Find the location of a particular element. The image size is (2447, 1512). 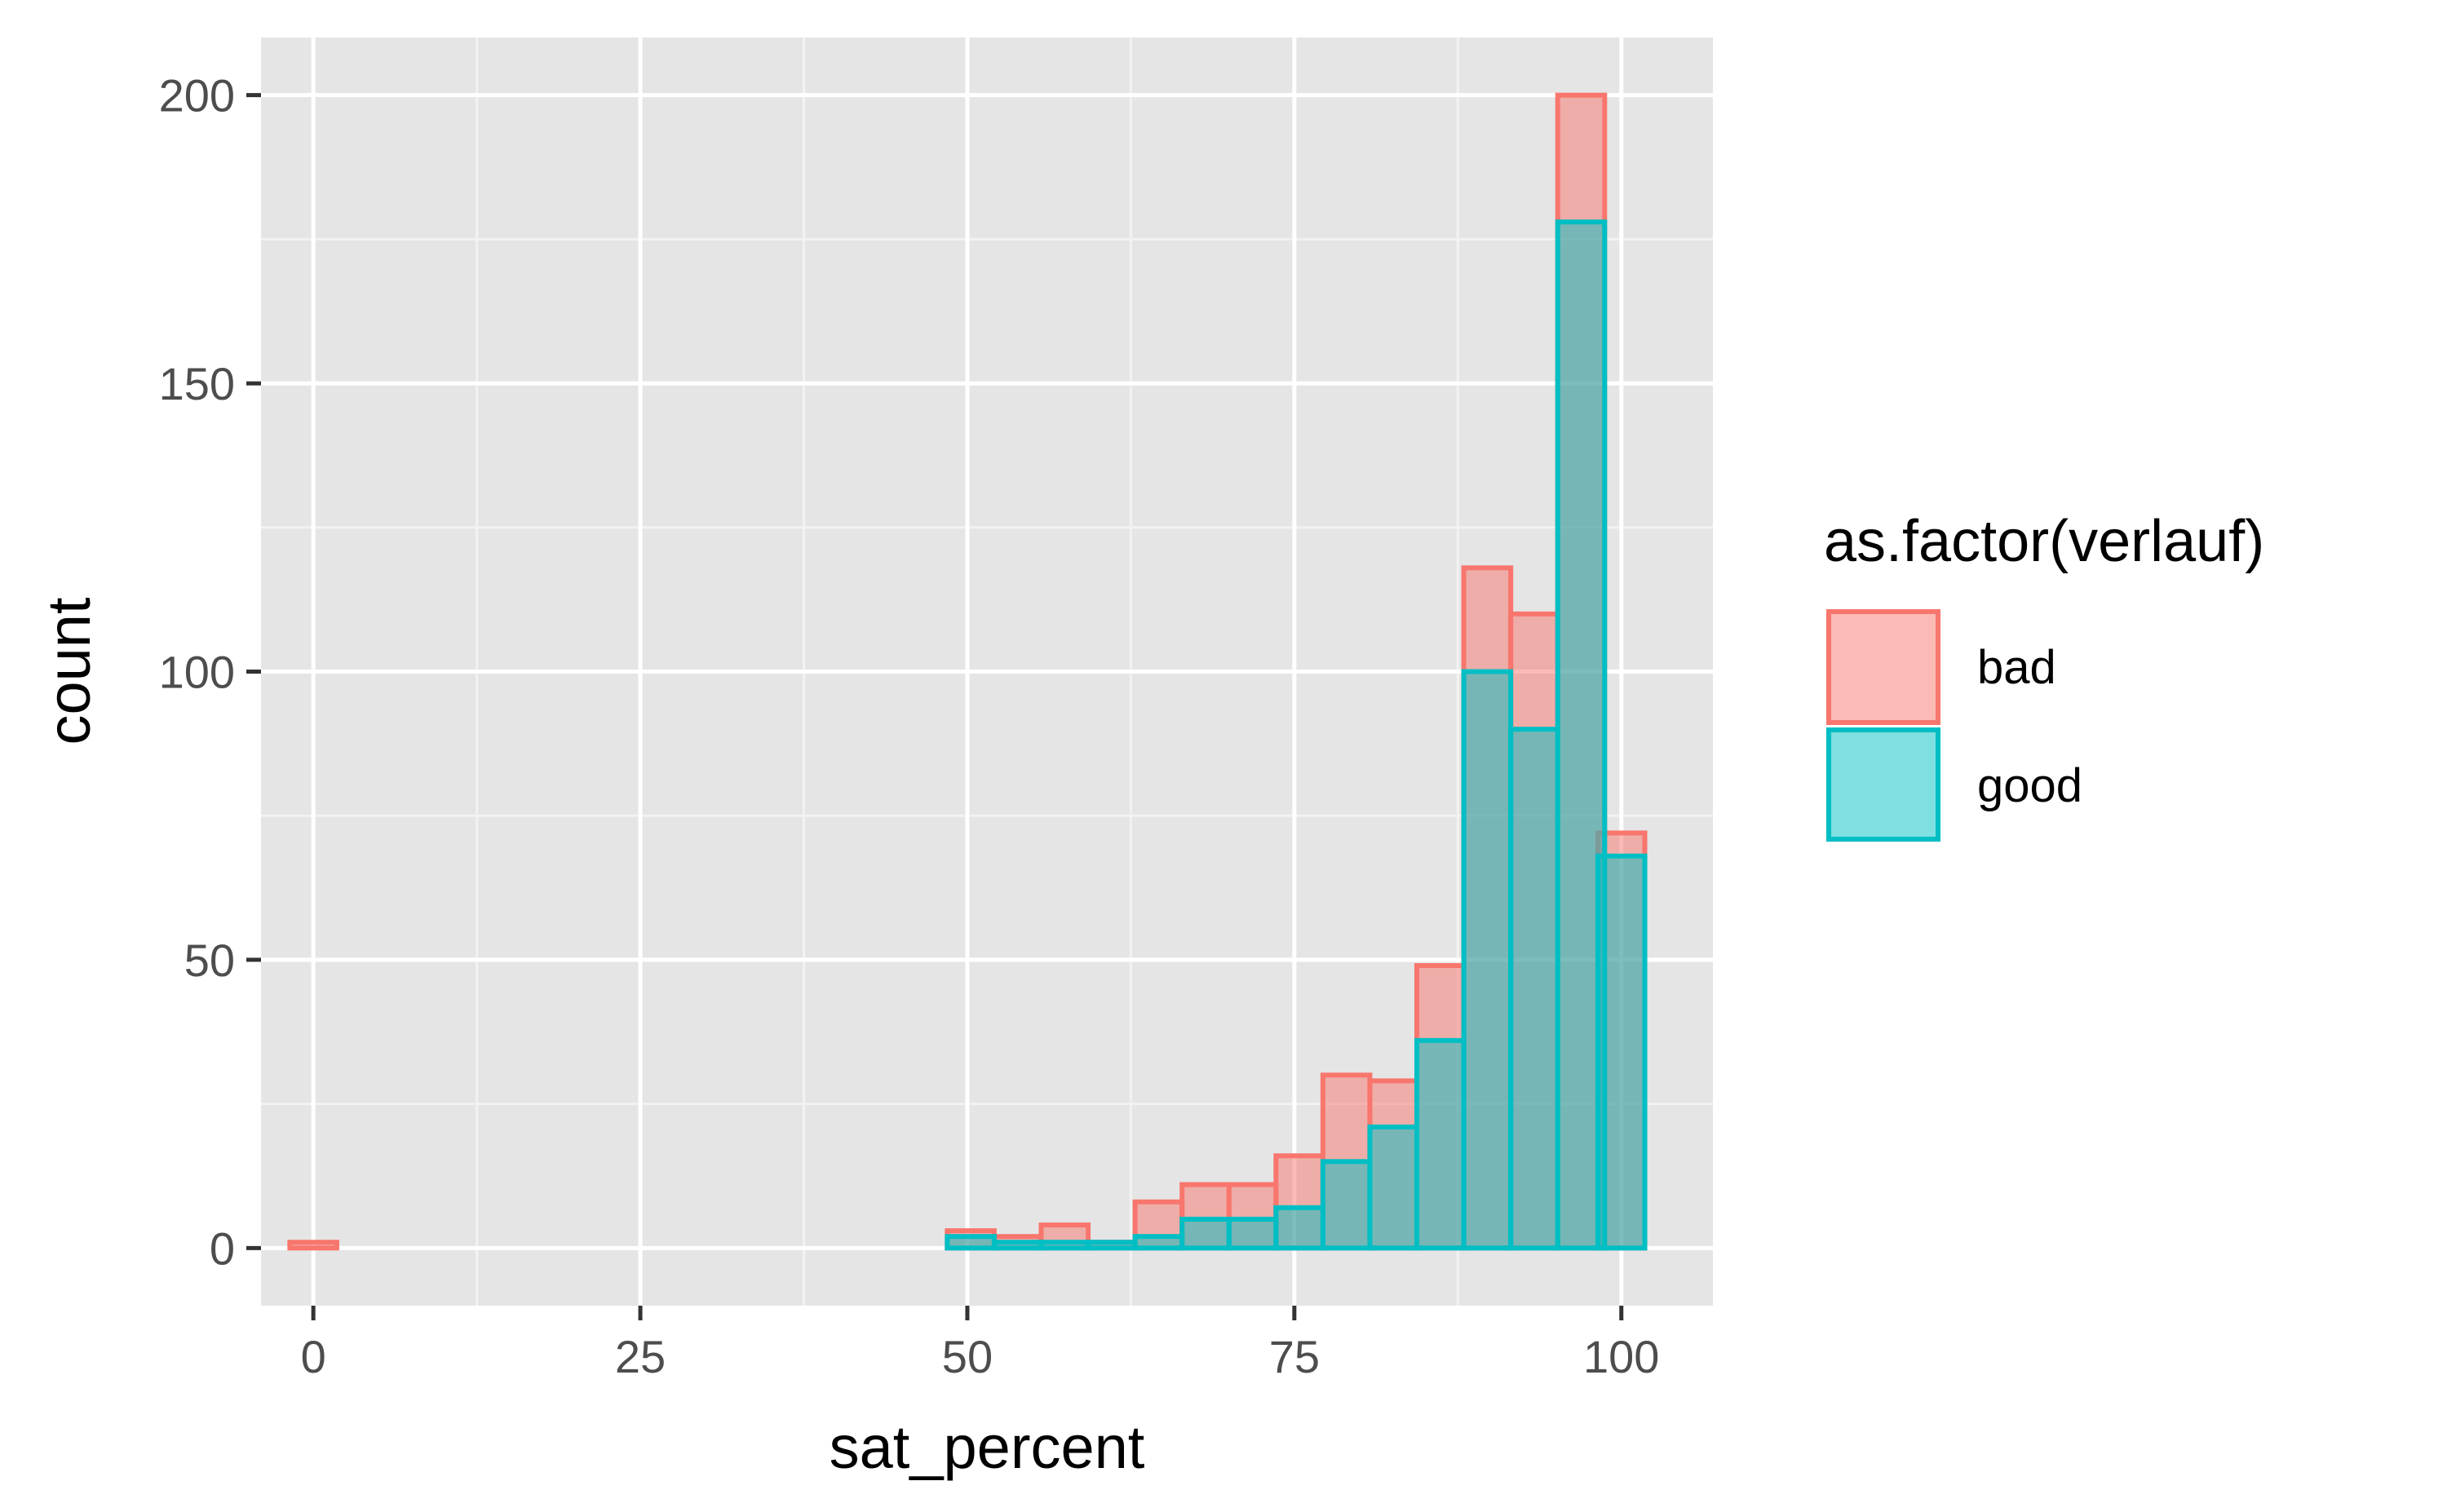

y-tick-label: 0 is located at coordinates (222, 1248).